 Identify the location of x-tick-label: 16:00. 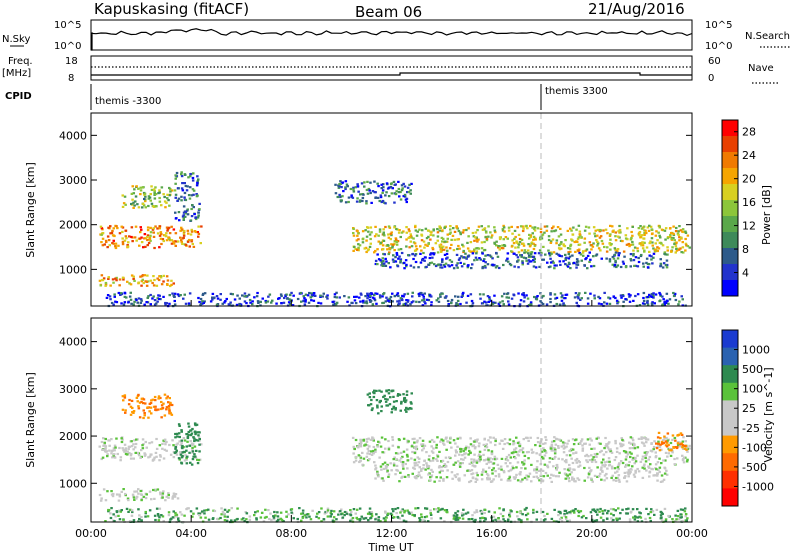
(492, 533).